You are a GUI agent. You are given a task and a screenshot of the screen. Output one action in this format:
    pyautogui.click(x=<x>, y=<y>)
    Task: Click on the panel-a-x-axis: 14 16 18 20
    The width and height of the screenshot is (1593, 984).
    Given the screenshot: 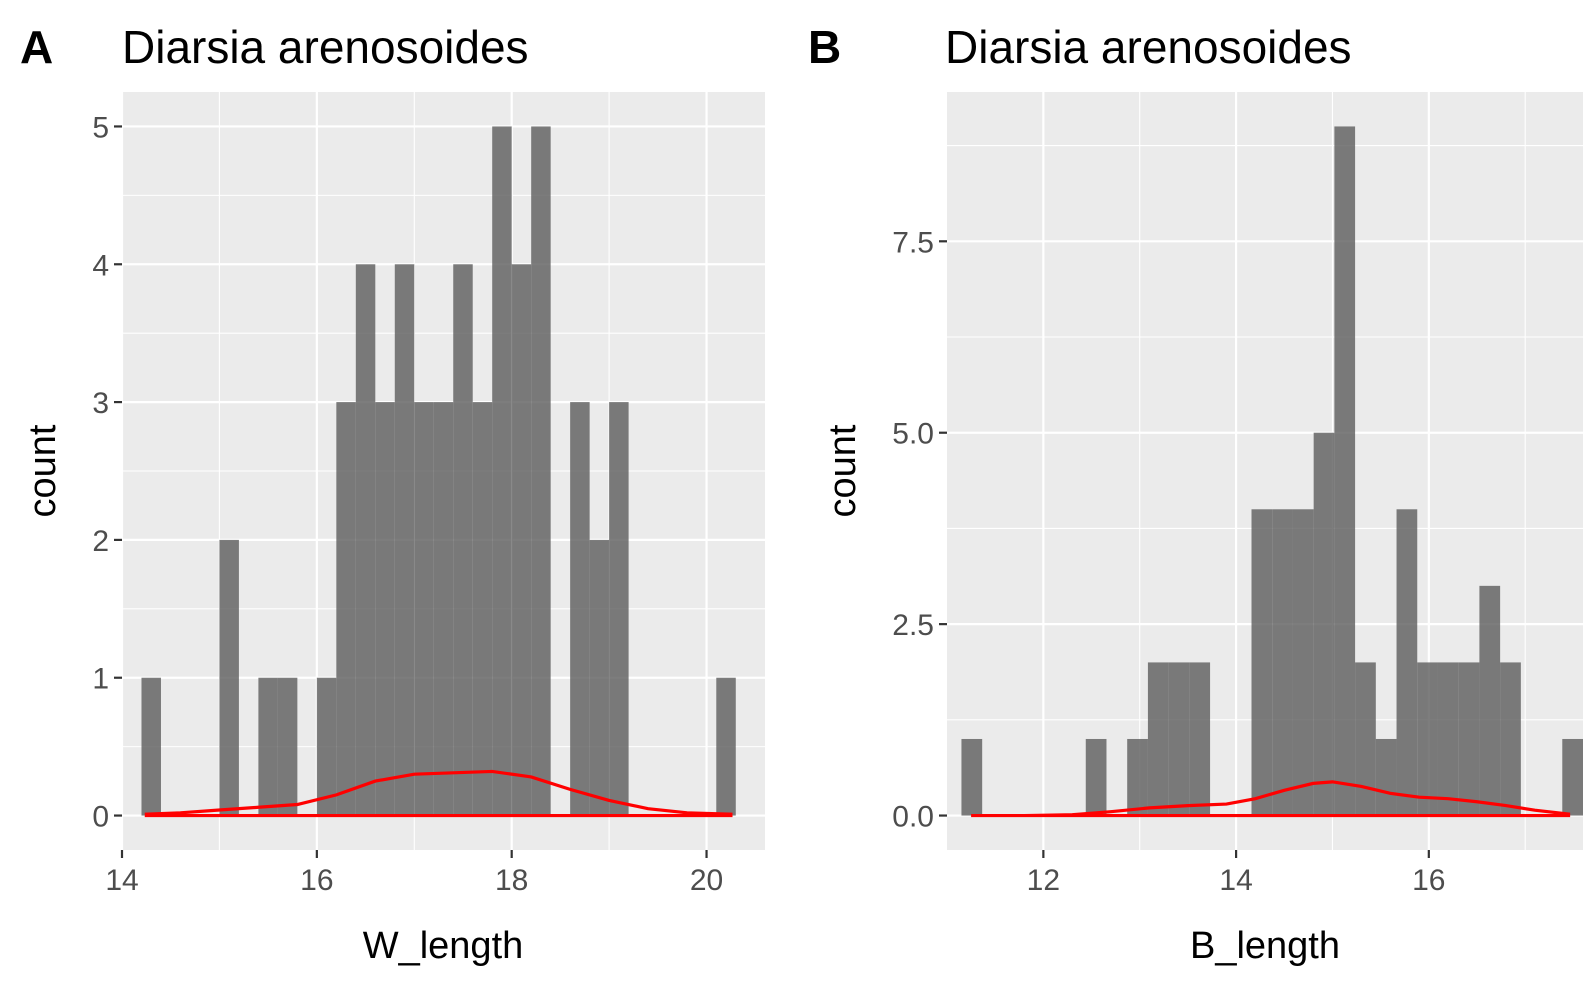 What is the action you would take?
    pyautogui.click(x=414, y=873)
    